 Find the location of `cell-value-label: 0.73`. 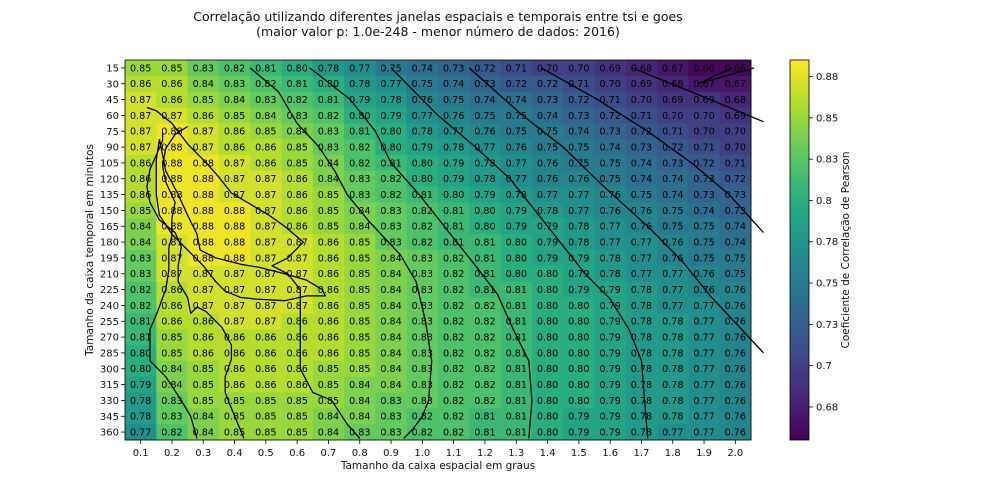

cell-value-label: 0.73 is located at coordinates (703, 195).